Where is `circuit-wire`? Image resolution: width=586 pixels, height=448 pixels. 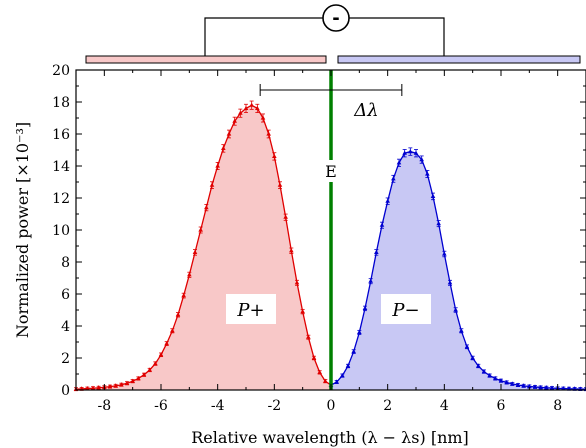 circuit-wire is located at coordinates (263, 36).